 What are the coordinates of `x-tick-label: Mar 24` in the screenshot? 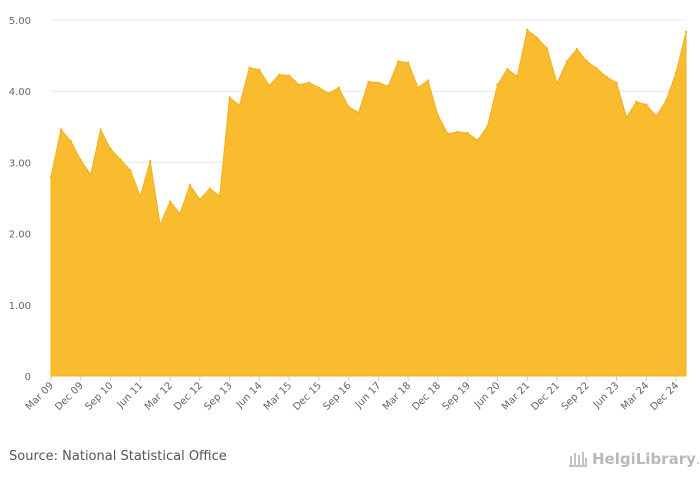 It's located at (635, 396).